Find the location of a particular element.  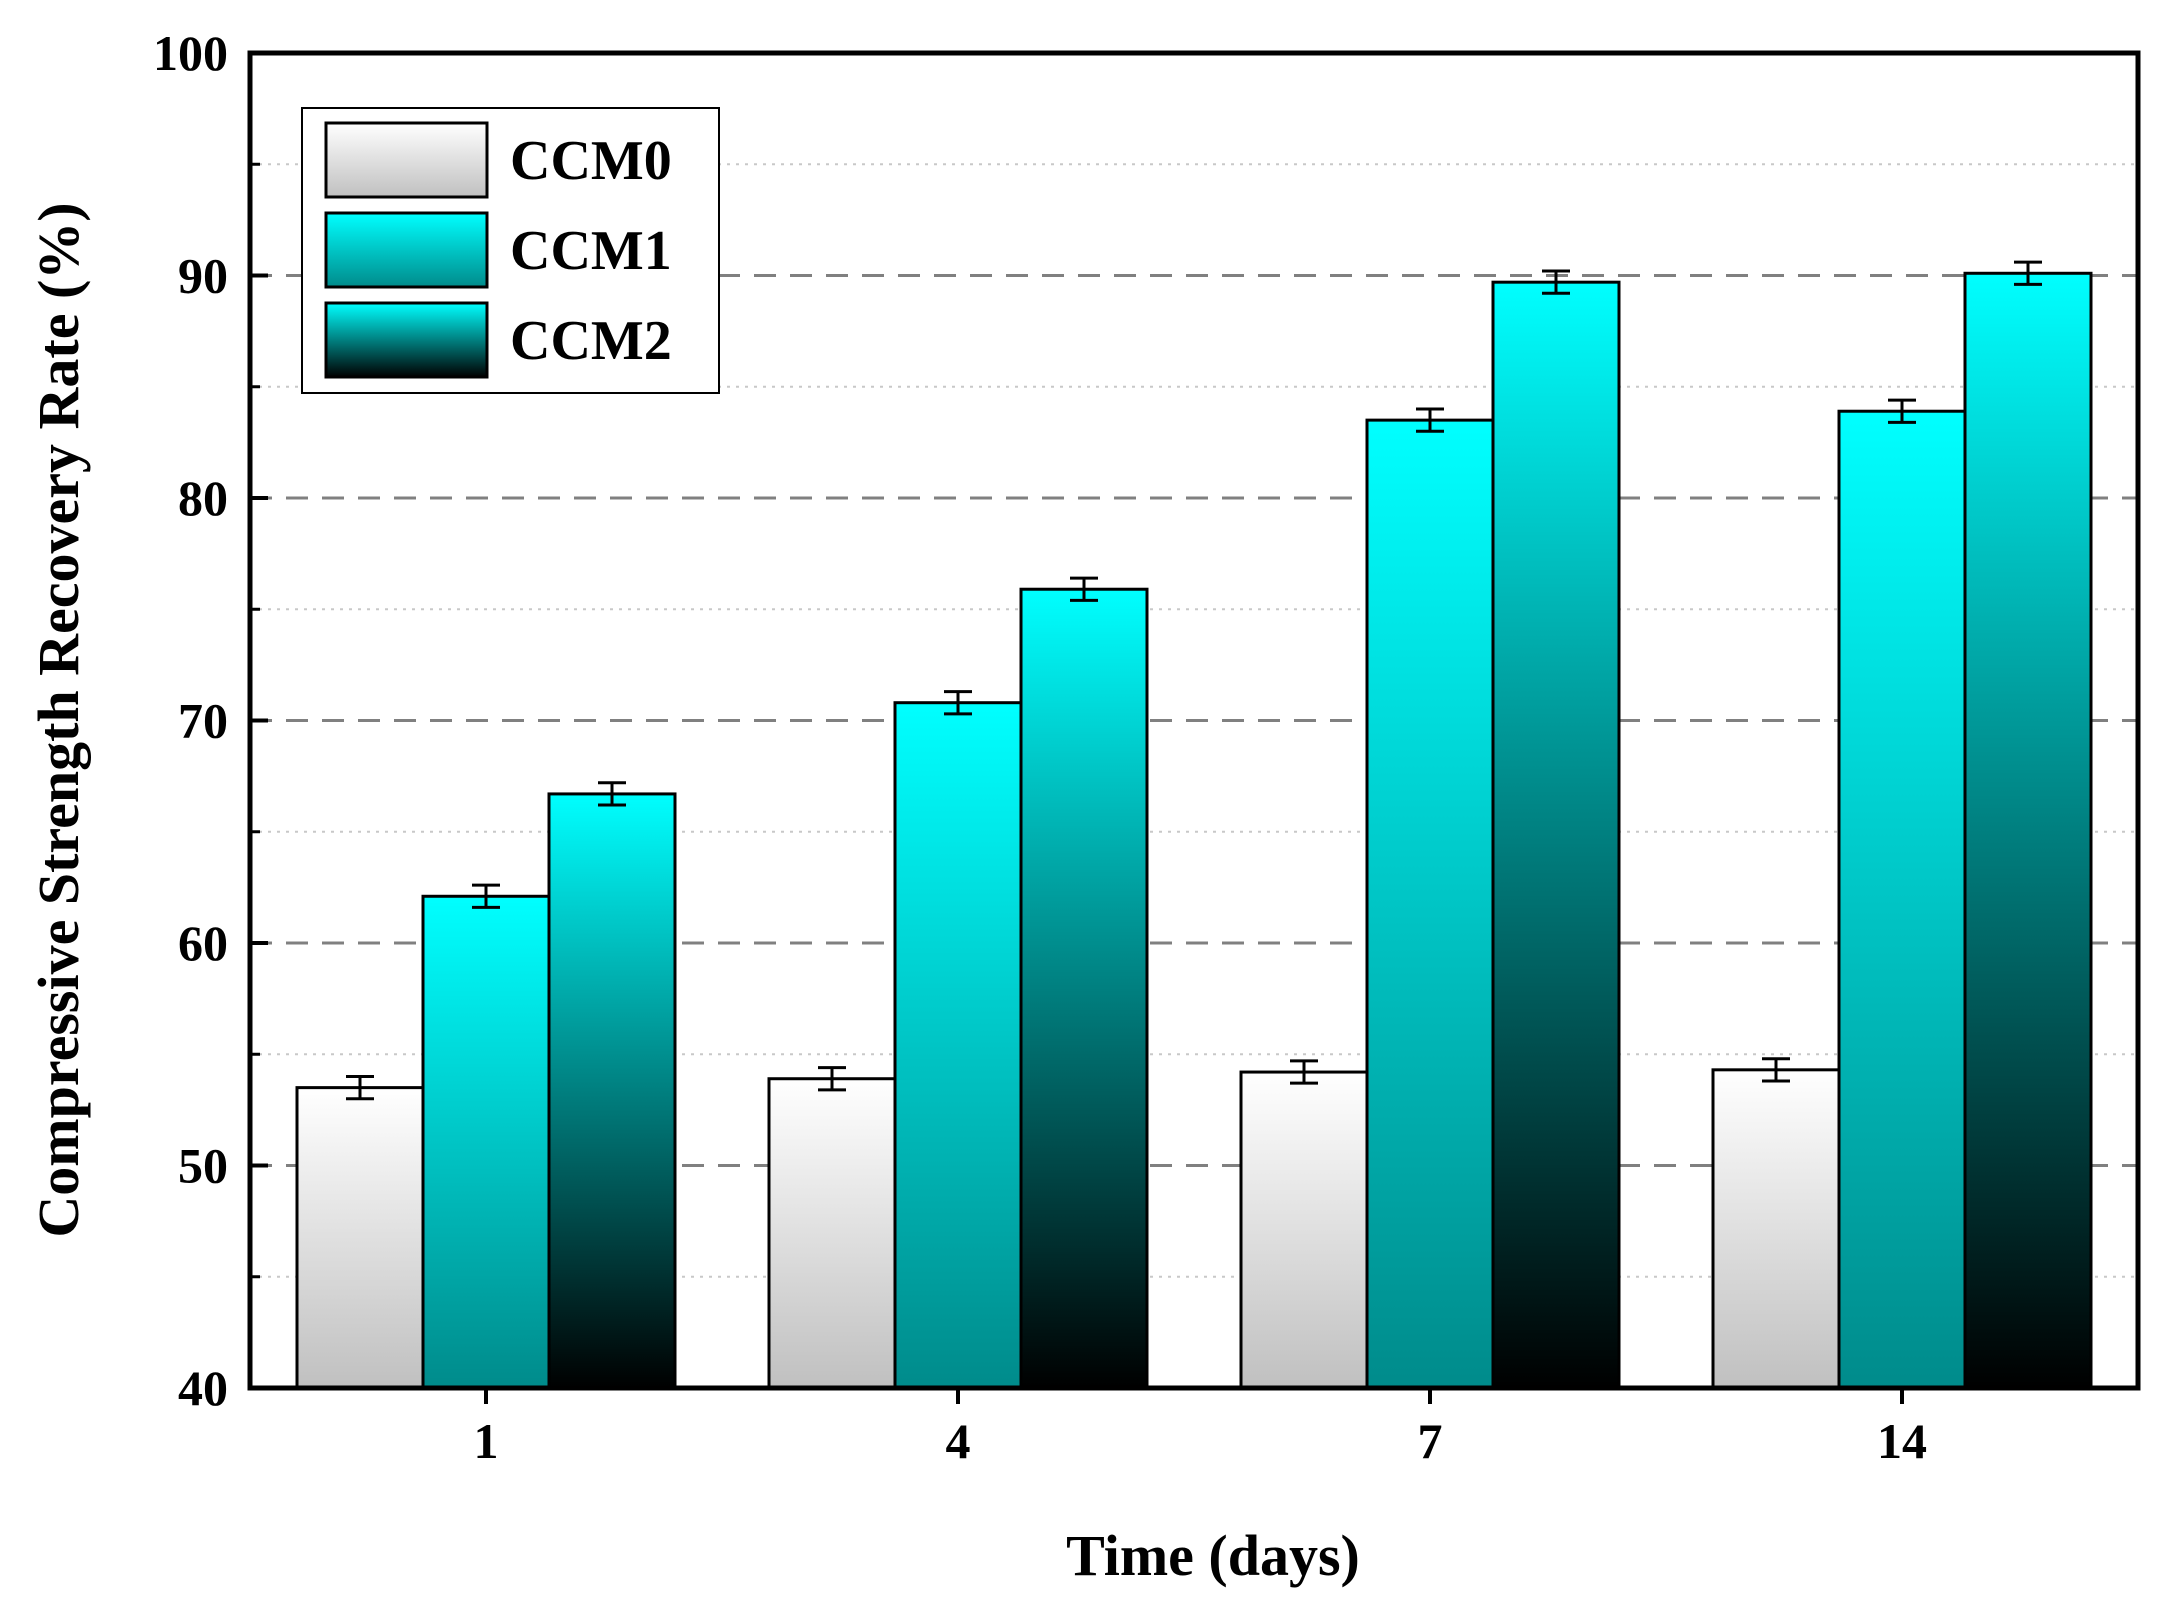

x-tick-label: 4 is located at coordinates (958, 1441).